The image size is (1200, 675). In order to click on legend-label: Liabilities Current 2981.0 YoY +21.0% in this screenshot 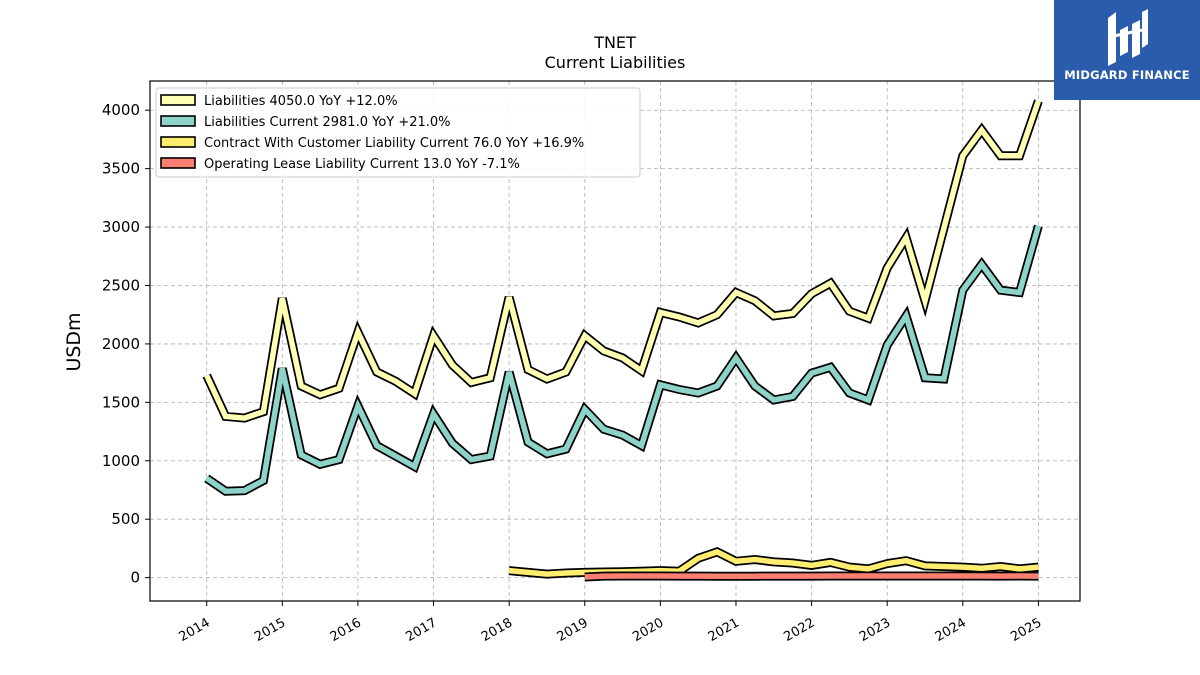, I will do `click(327, 122)`.